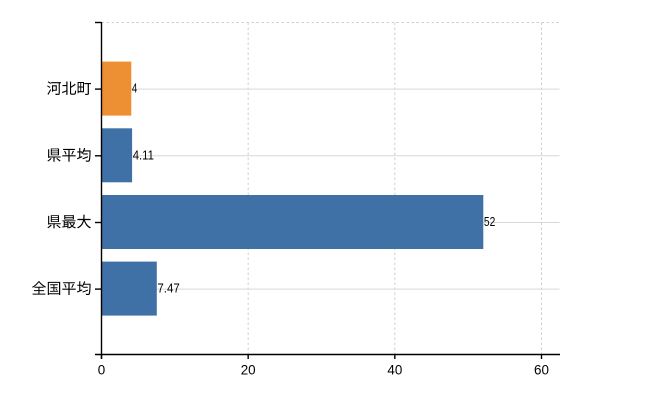 The height and width of the screenshot is (400, 650). I want to click on svg-text: 52, so click(489, 221).